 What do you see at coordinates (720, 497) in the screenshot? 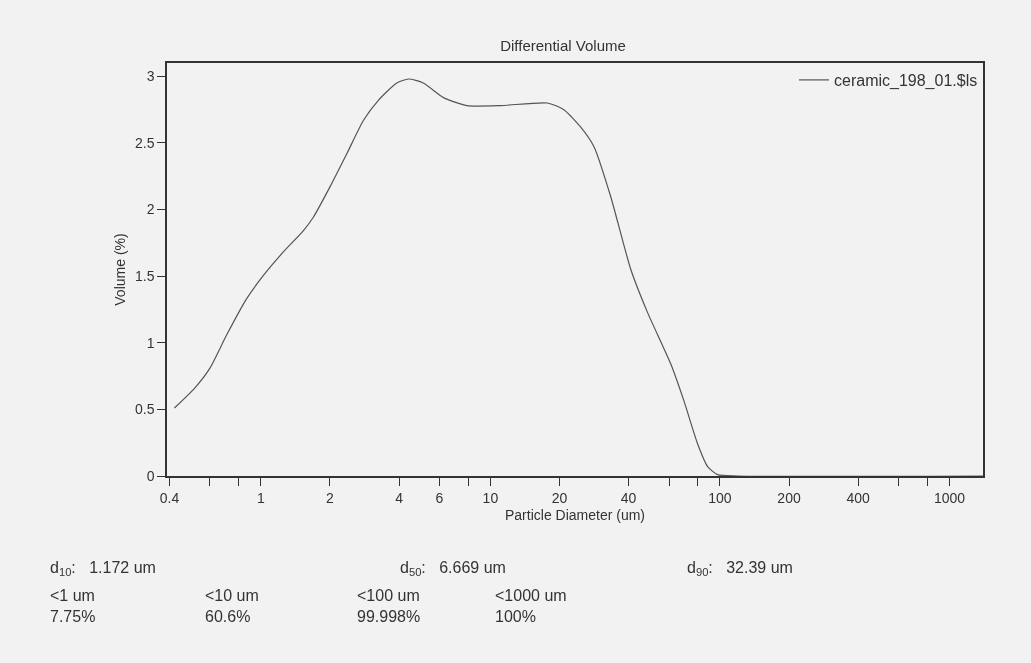
I see `x-tick-label: 100` at bounding box center [720, 497].